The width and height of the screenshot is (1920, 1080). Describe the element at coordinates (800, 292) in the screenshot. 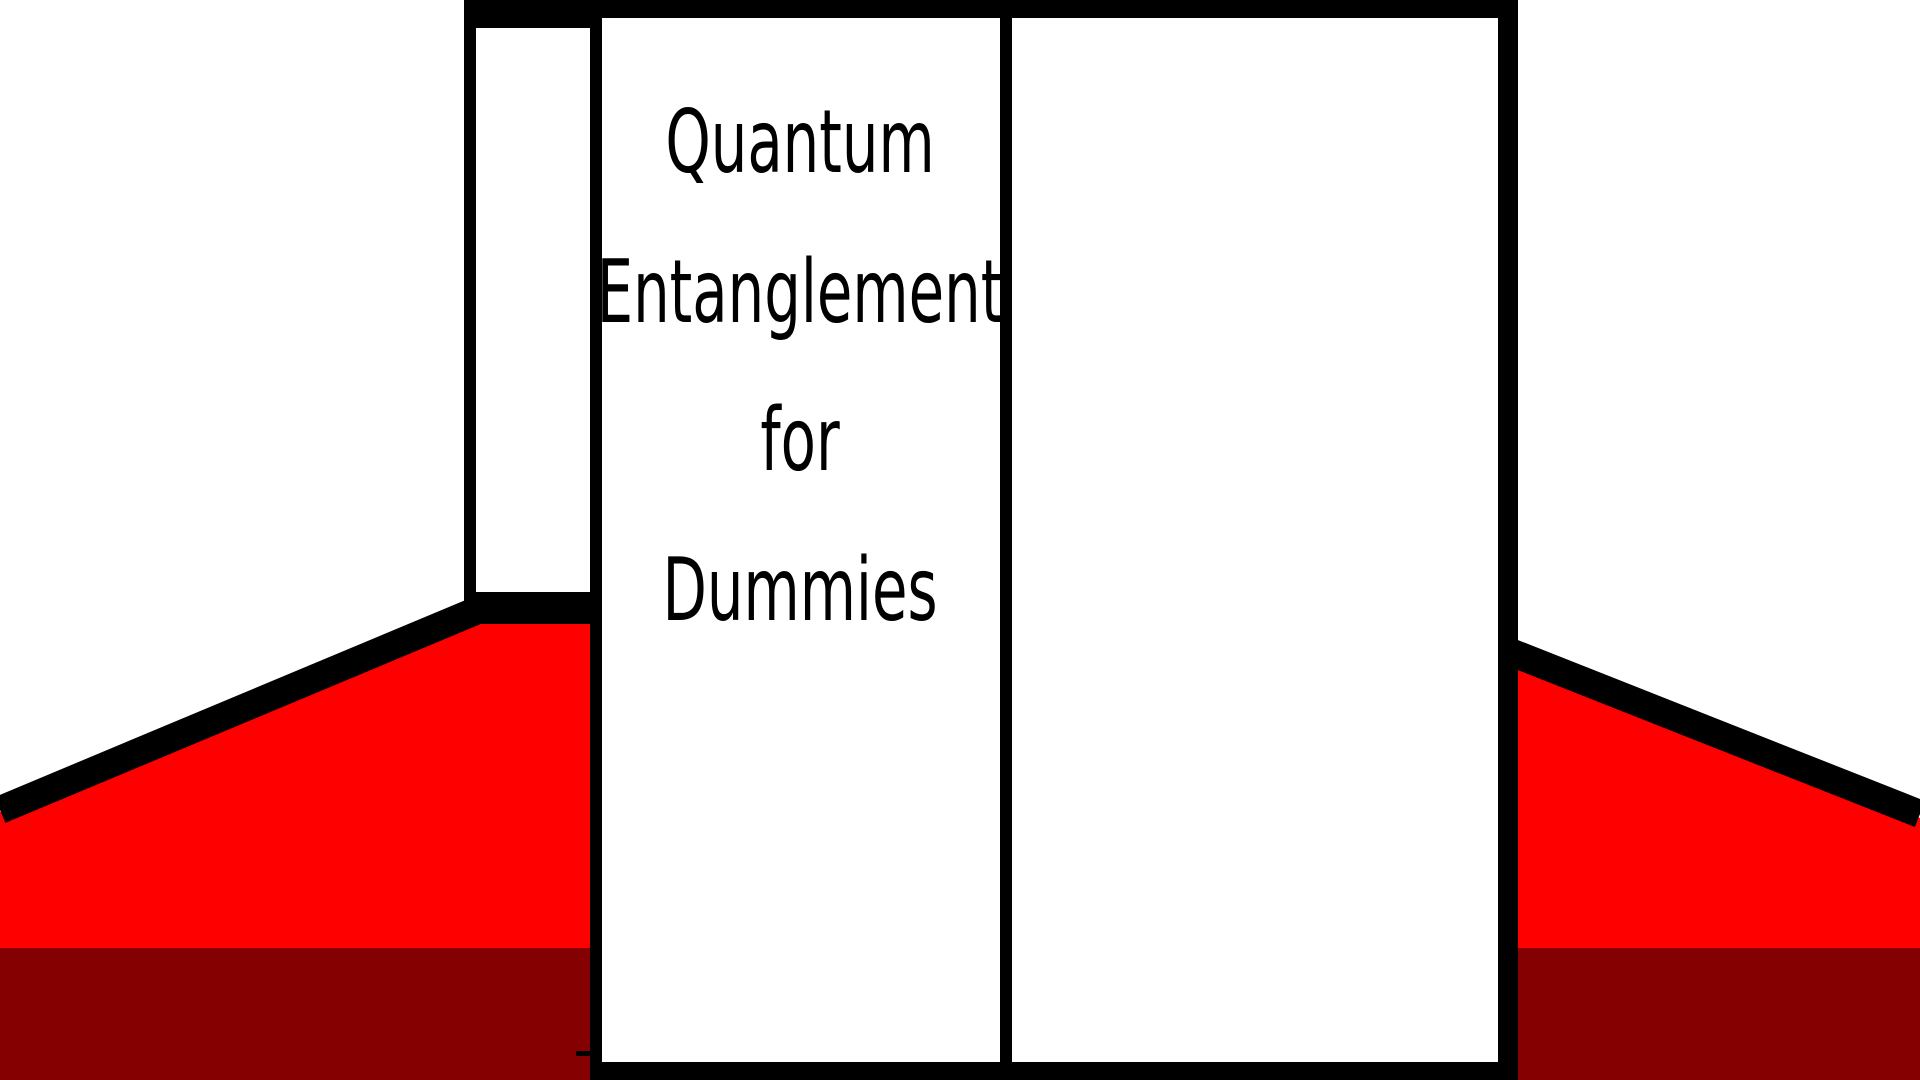

I see `book-title-line-2: Entanglement` at that location.